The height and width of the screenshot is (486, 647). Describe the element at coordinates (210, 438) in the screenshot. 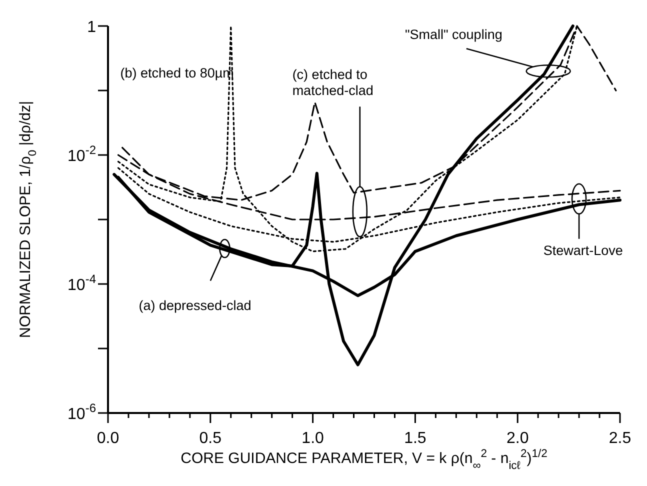

I see `x-tick-label: 0.5` at that location.